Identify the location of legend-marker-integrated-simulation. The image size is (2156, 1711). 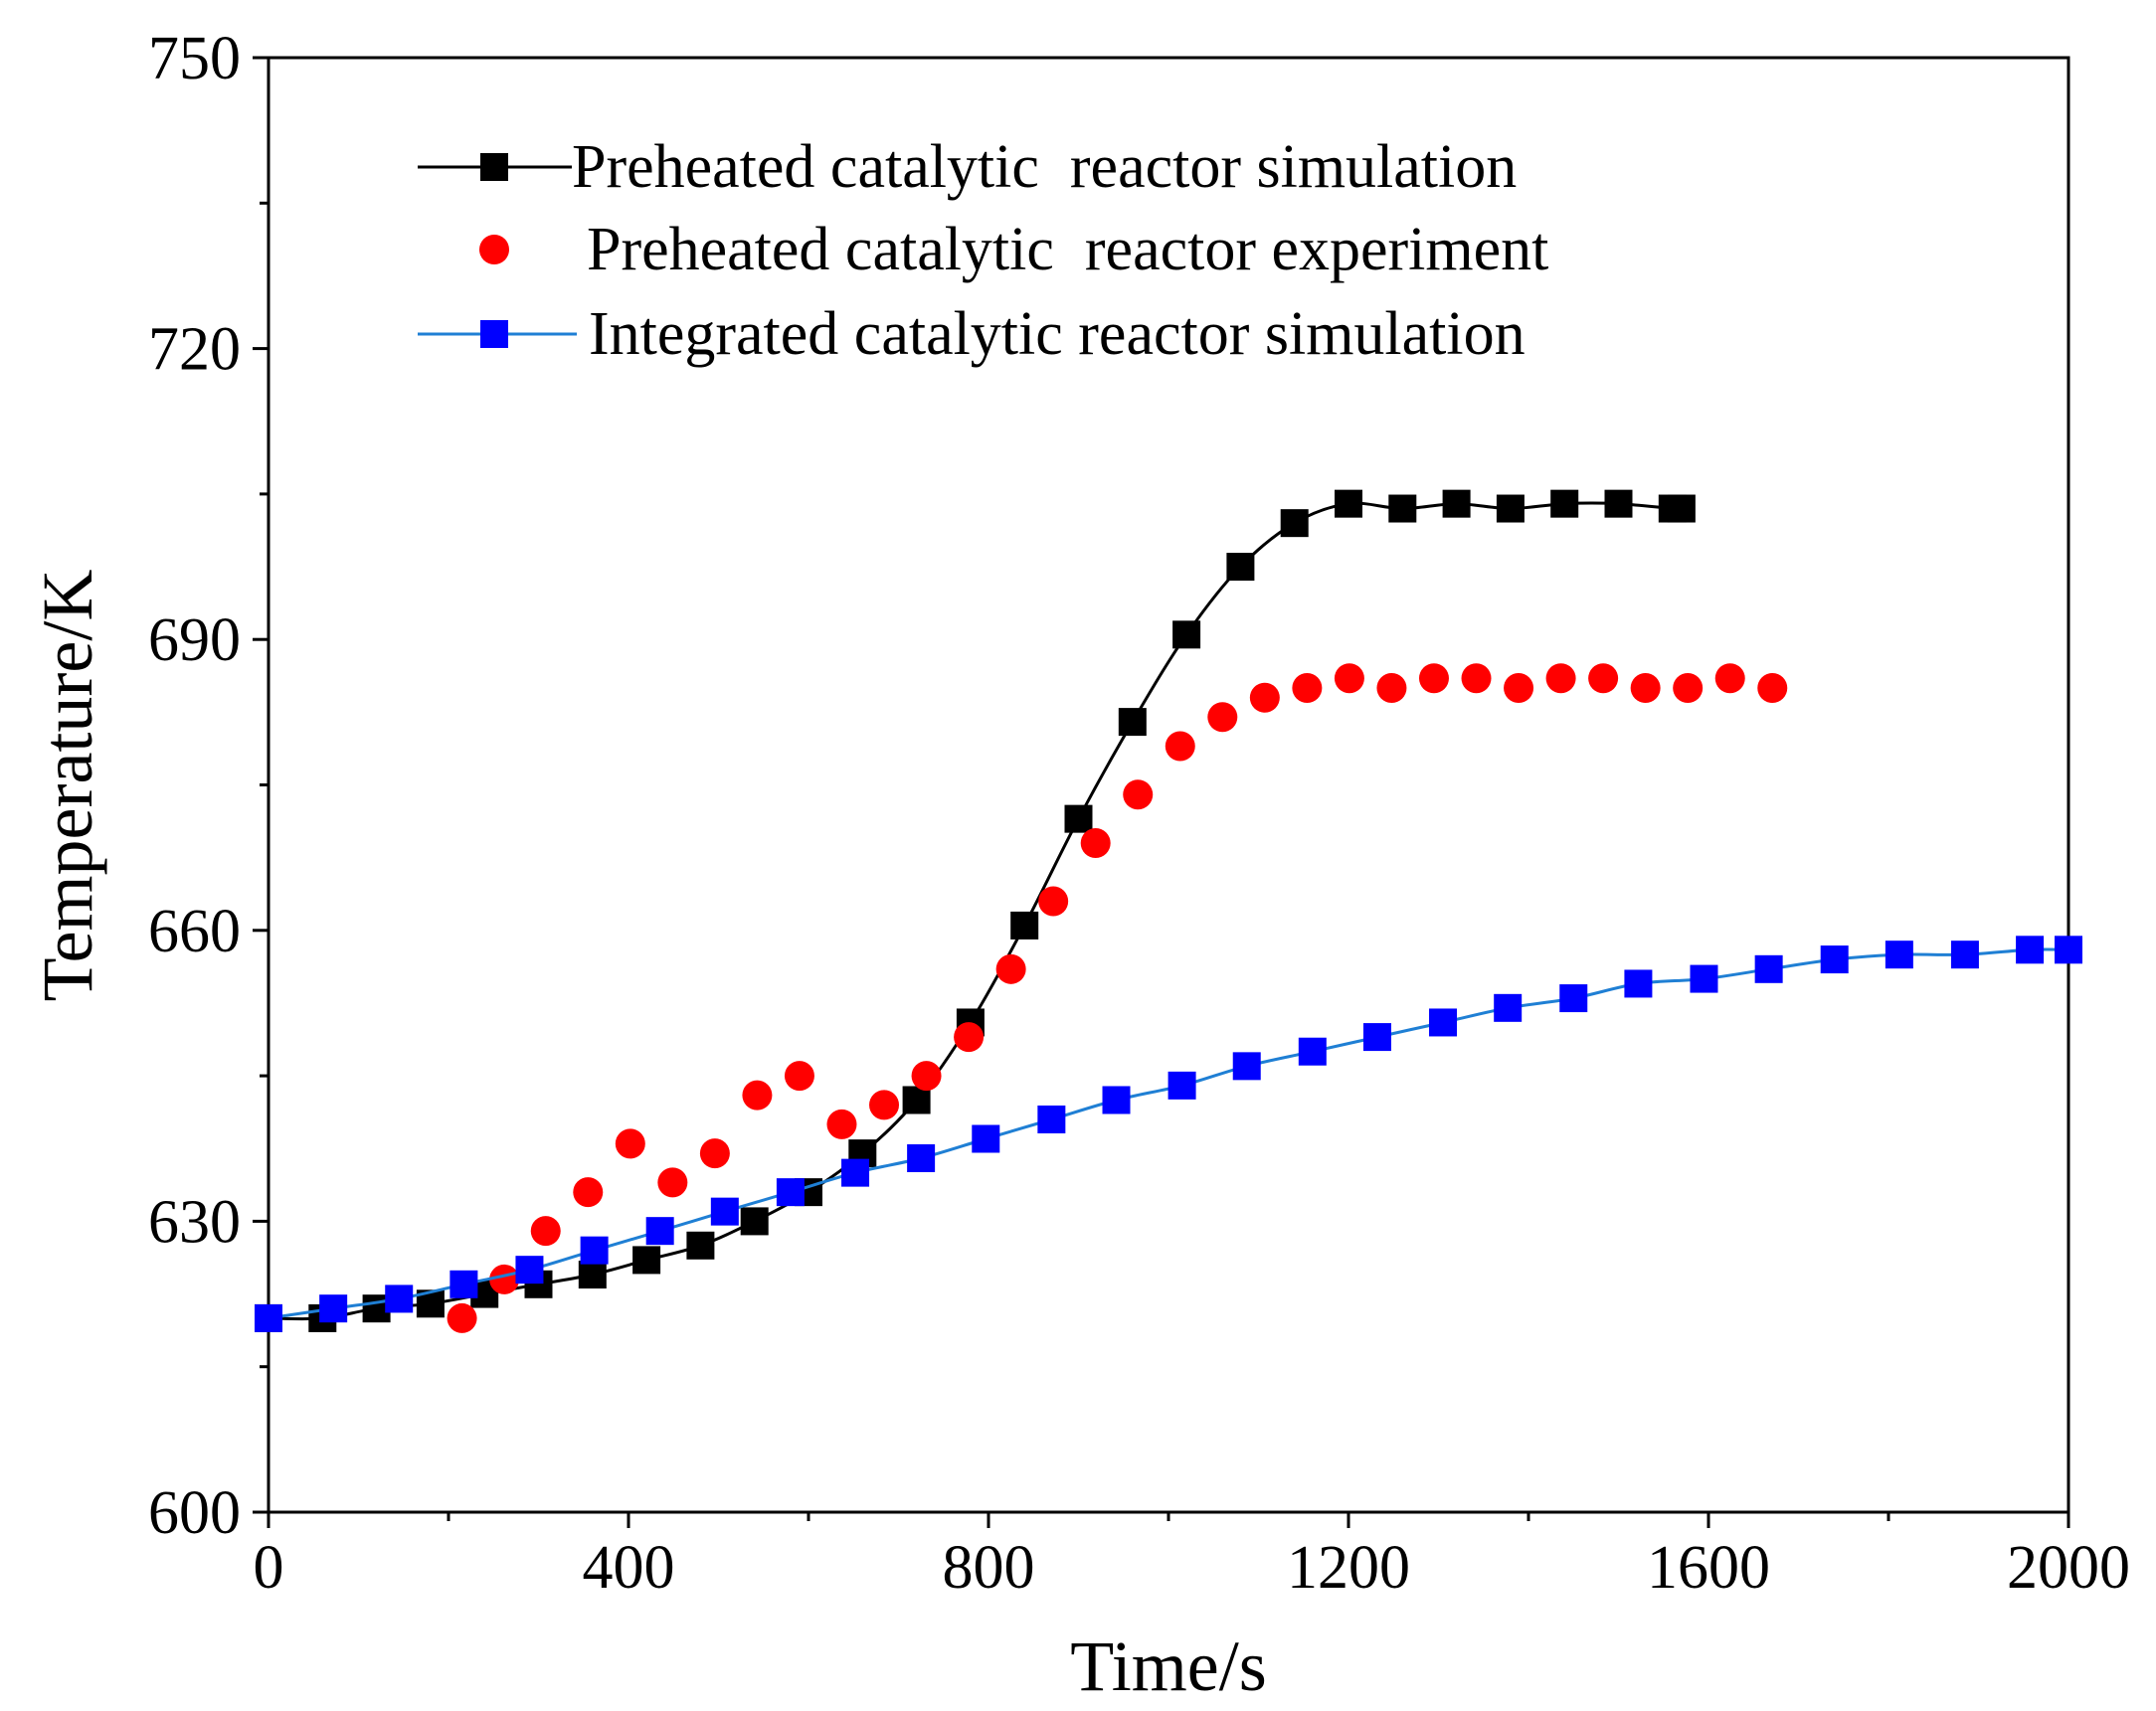
(494, 334).